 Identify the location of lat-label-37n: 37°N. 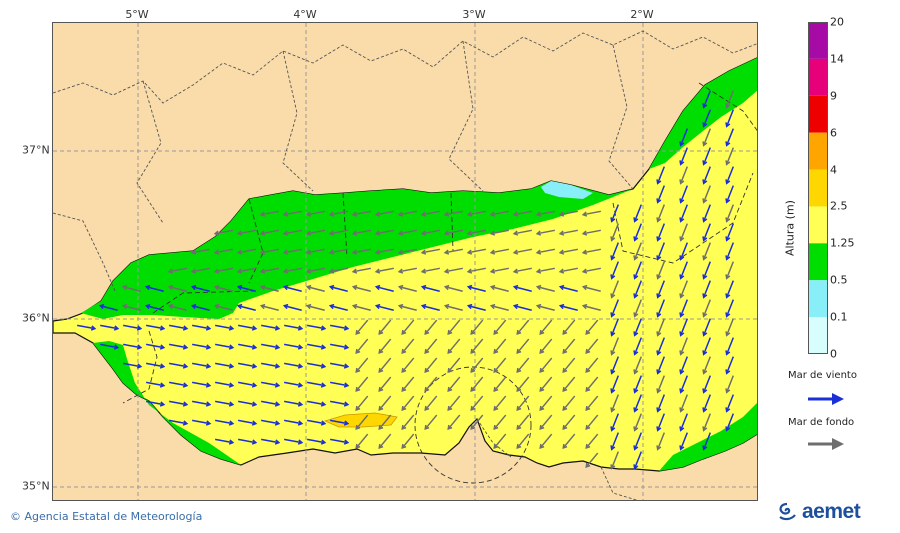
(36, 150).